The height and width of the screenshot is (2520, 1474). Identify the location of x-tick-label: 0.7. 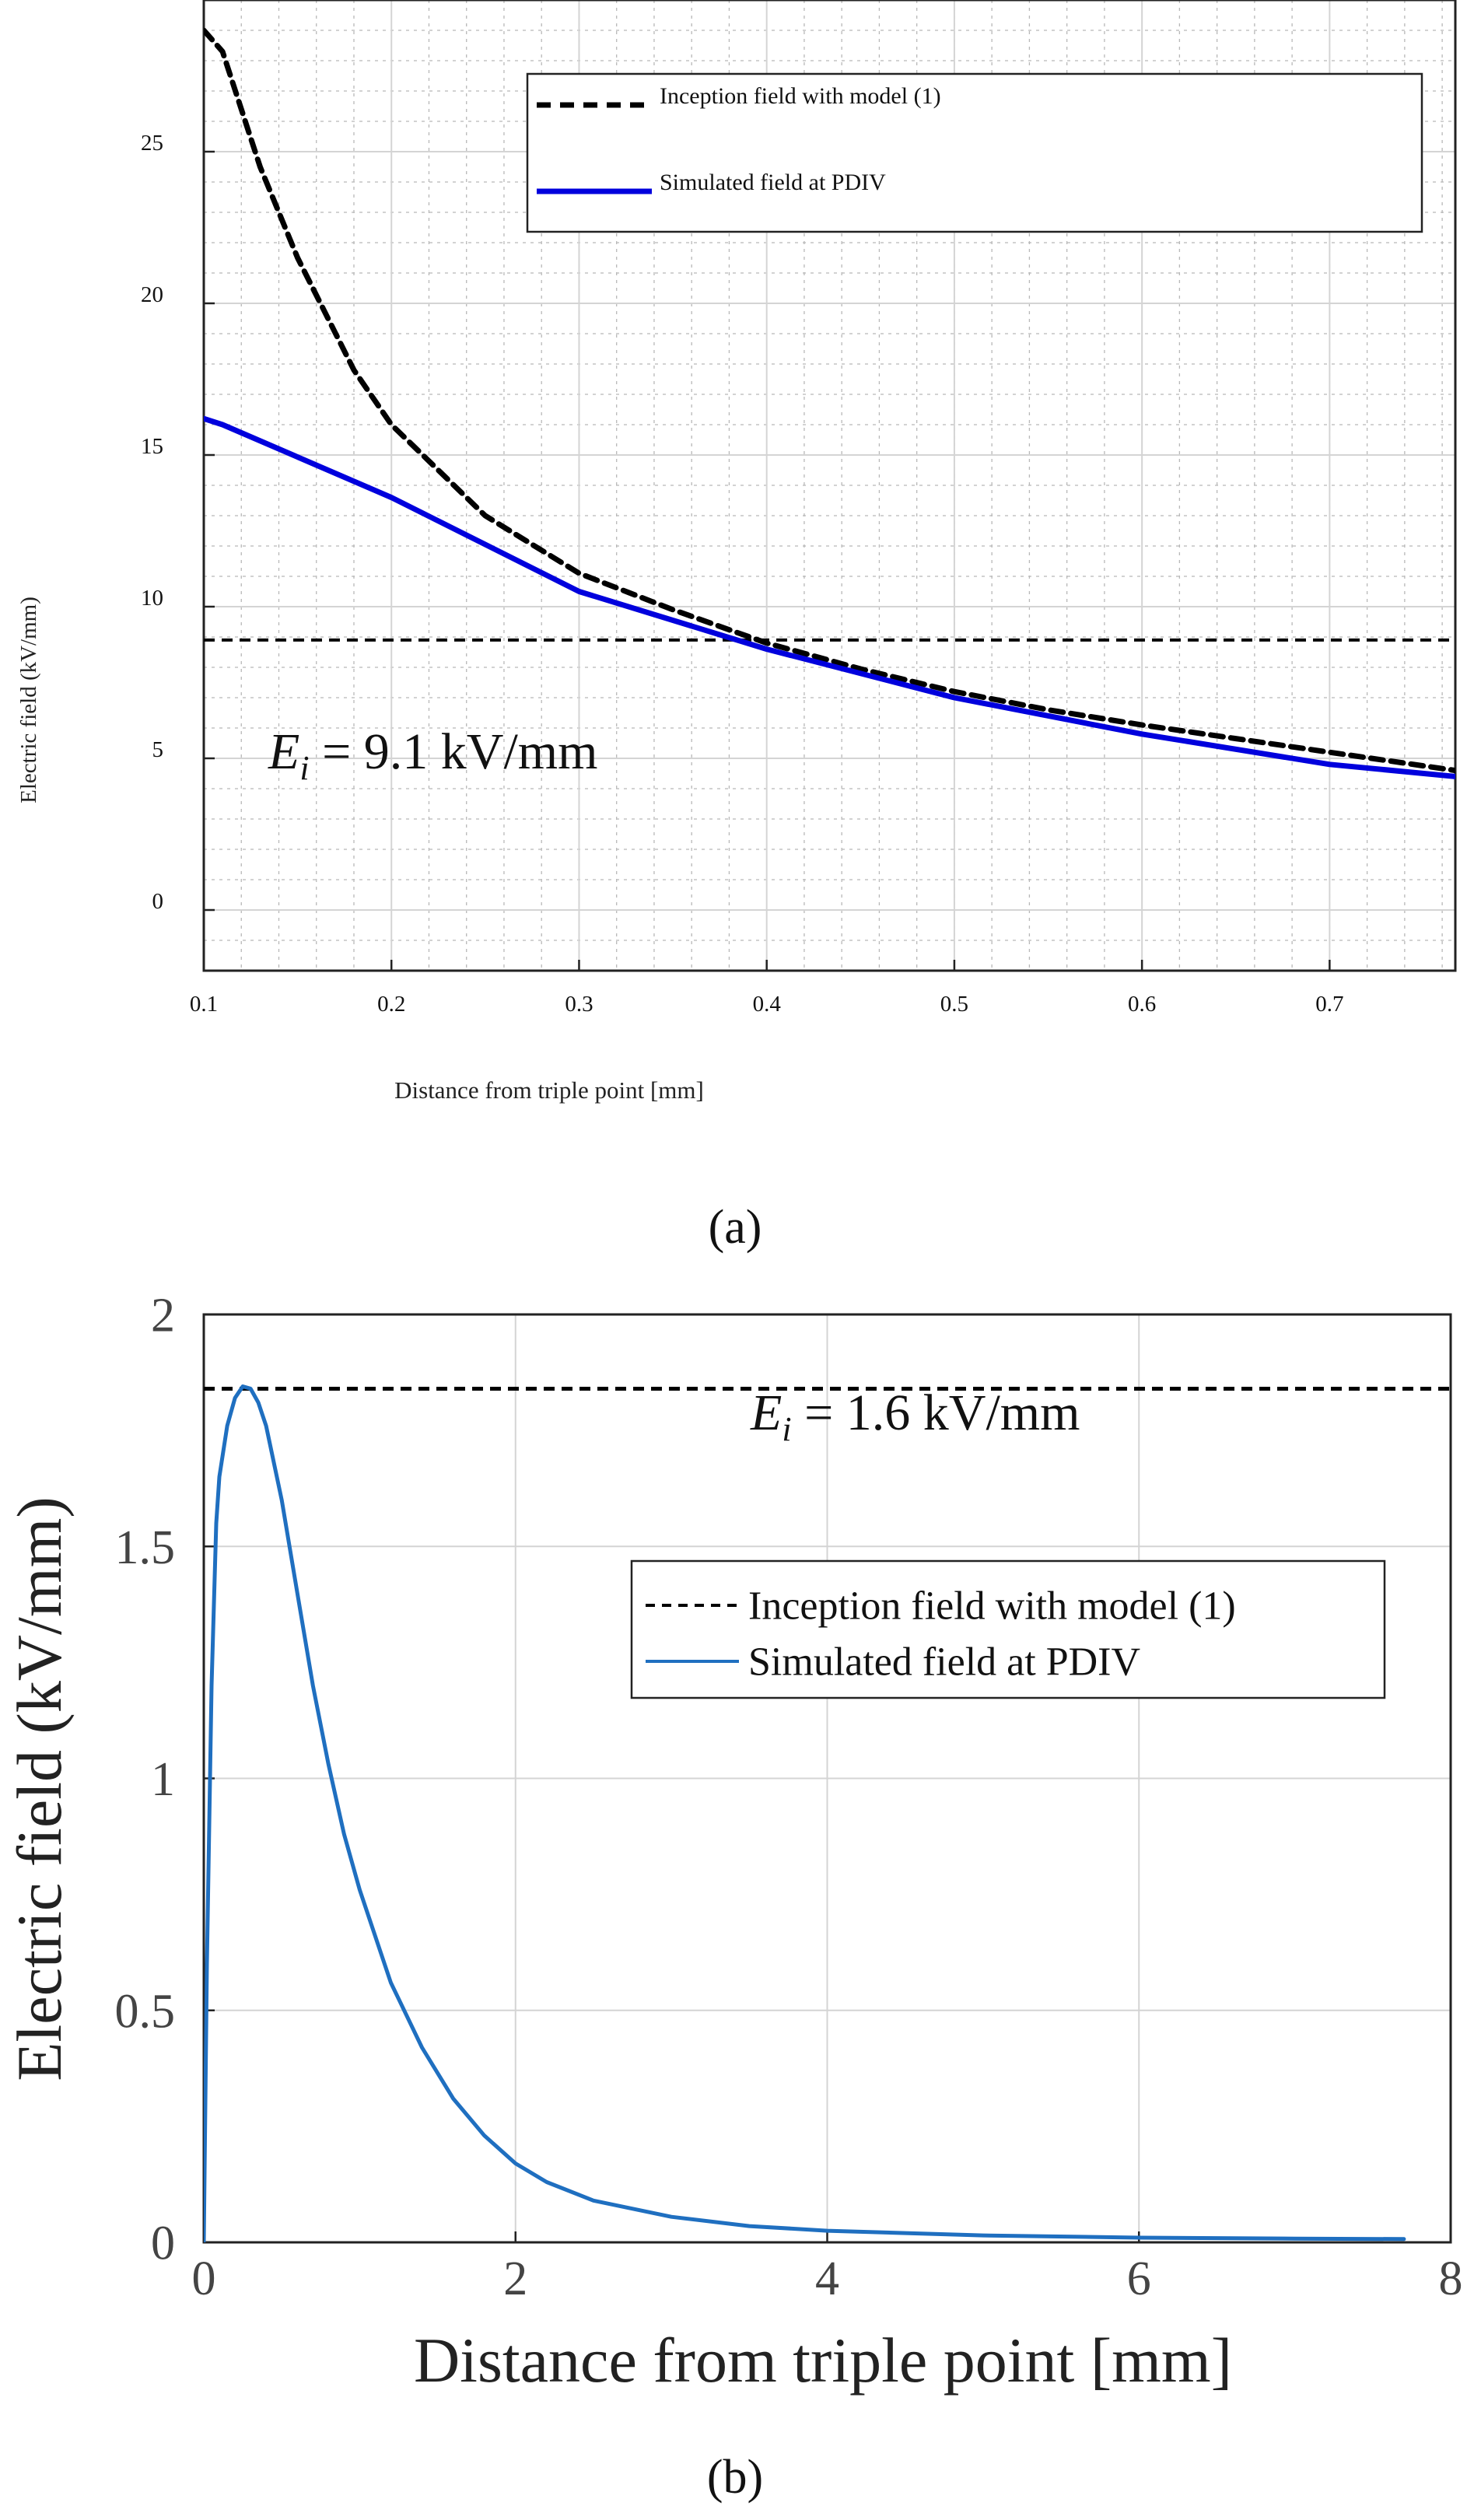
(1329, 1004).